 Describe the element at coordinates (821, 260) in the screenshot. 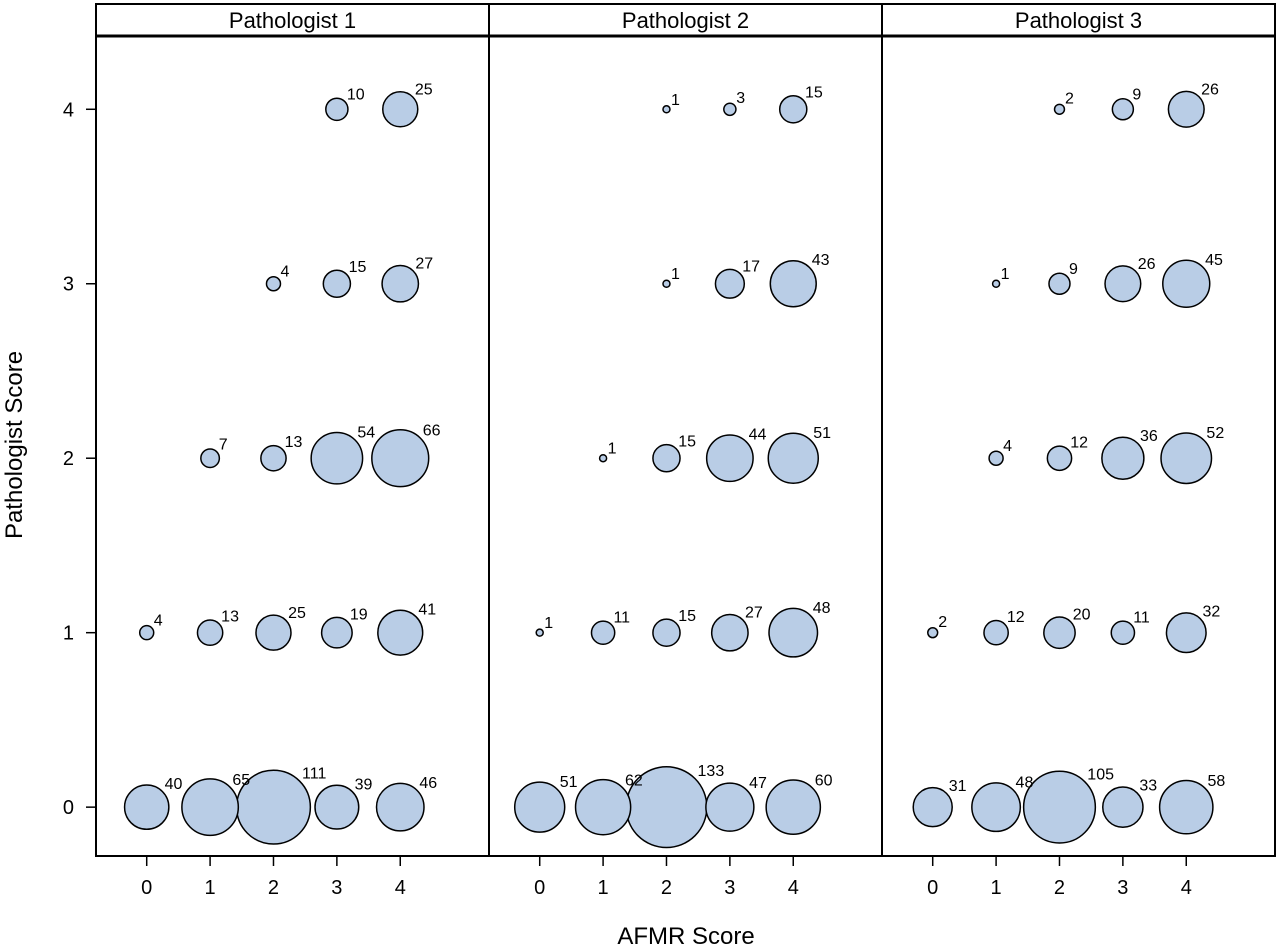

I see `bubble-label: 43` at that location.